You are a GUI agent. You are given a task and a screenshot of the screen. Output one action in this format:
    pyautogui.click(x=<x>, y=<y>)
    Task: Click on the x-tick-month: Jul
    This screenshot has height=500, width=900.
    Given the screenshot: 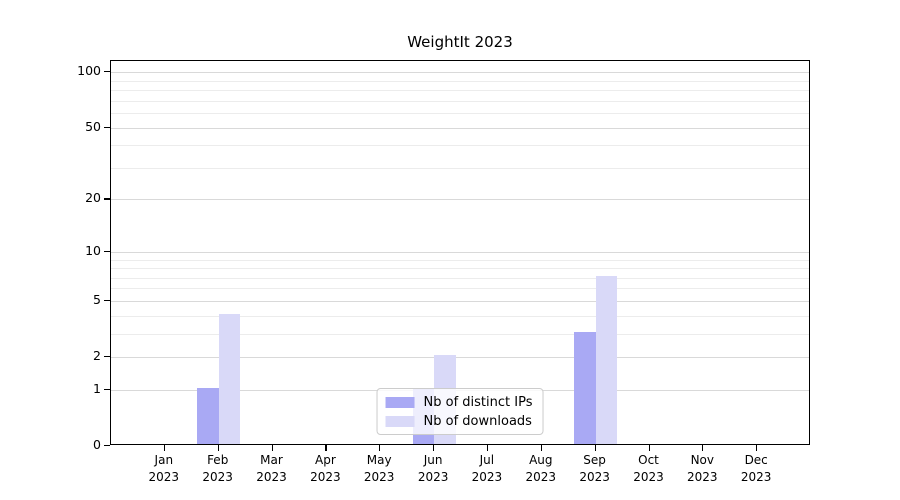 What is the action you would take?
    pyautogui.click(x=487, y=460)
    